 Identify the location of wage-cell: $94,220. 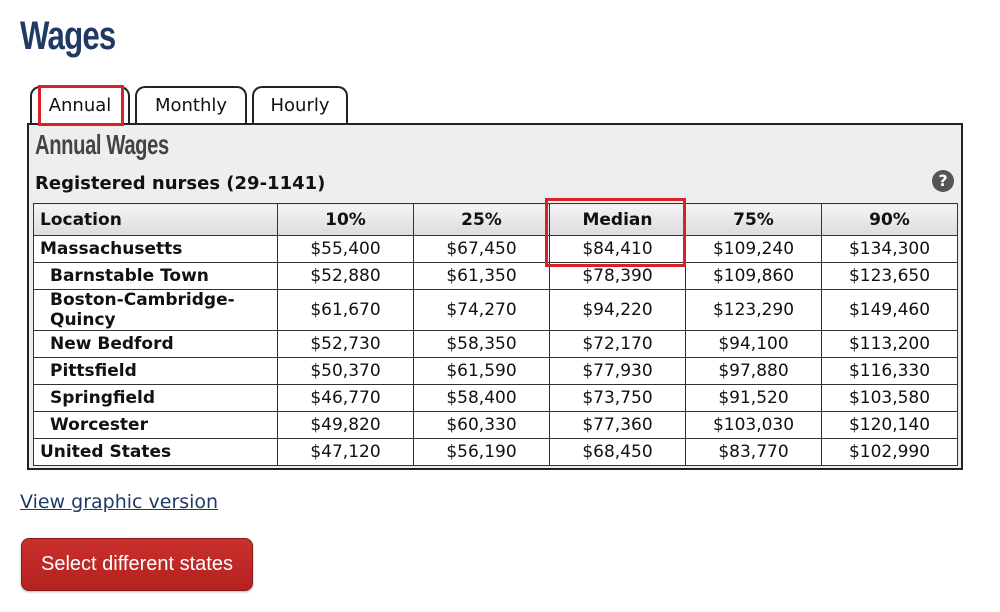
(617, 310).